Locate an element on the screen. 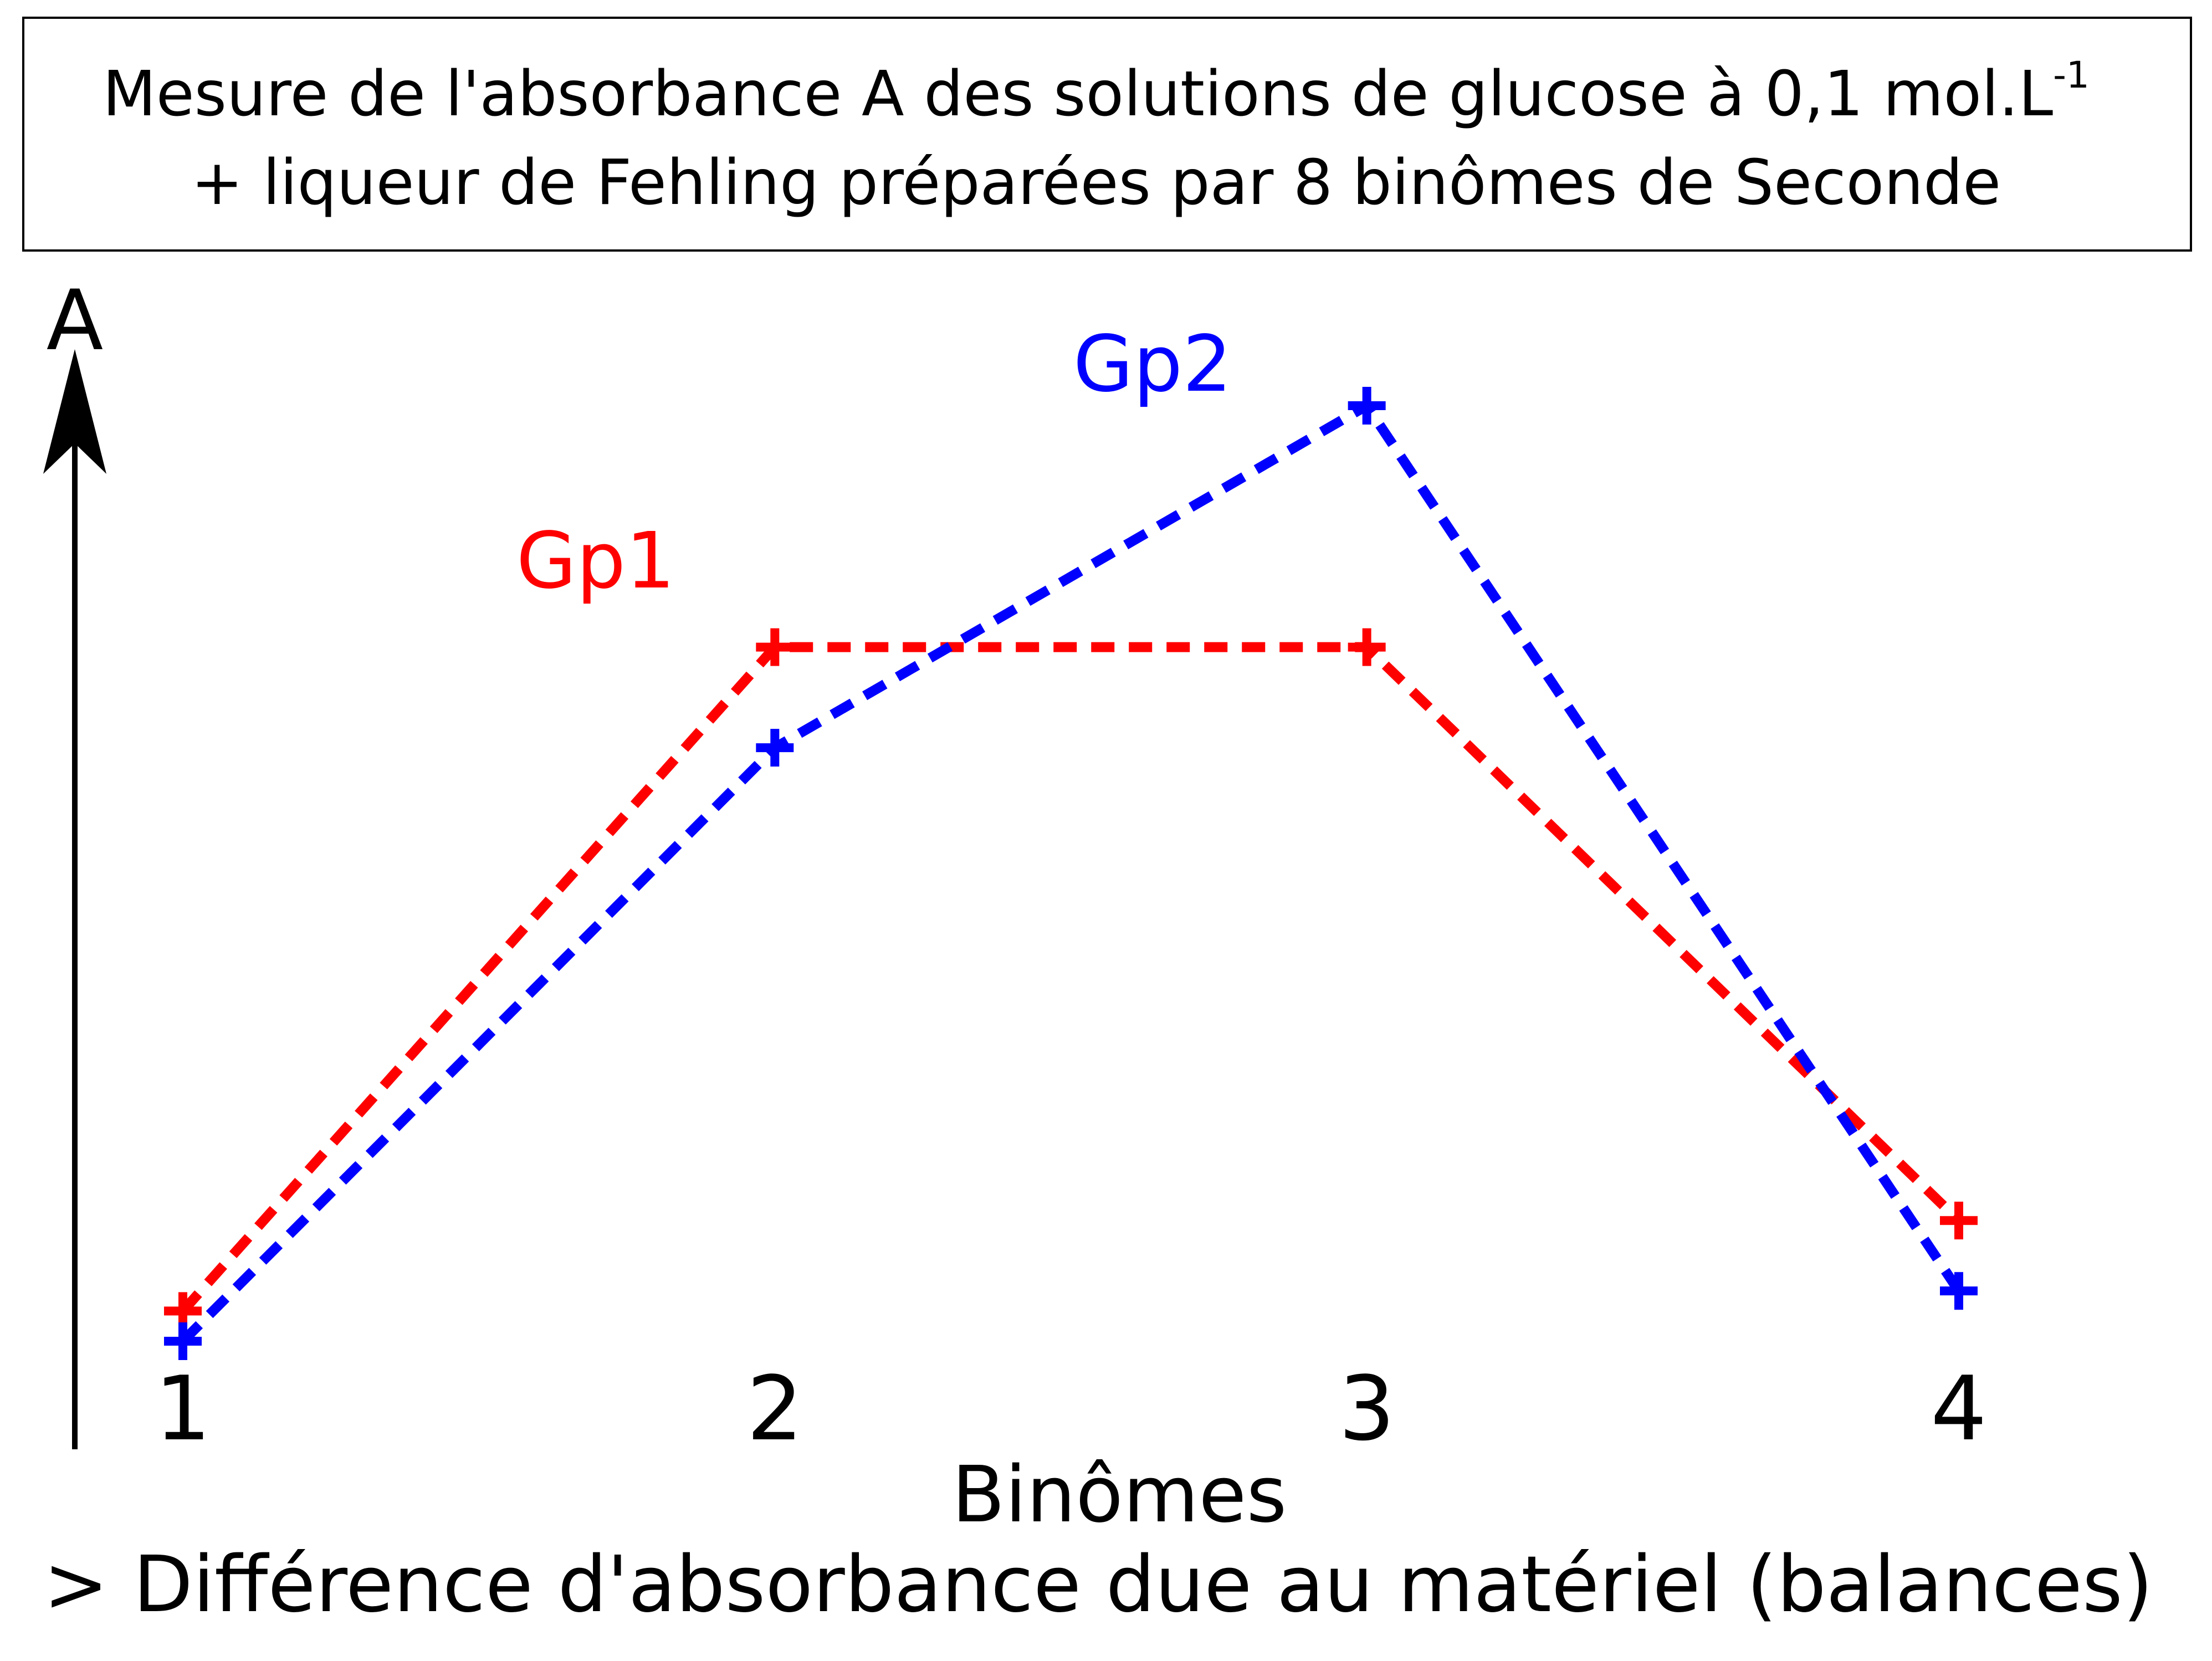  chart-title-superscript: -1 is located at coordinates (2072, 75).